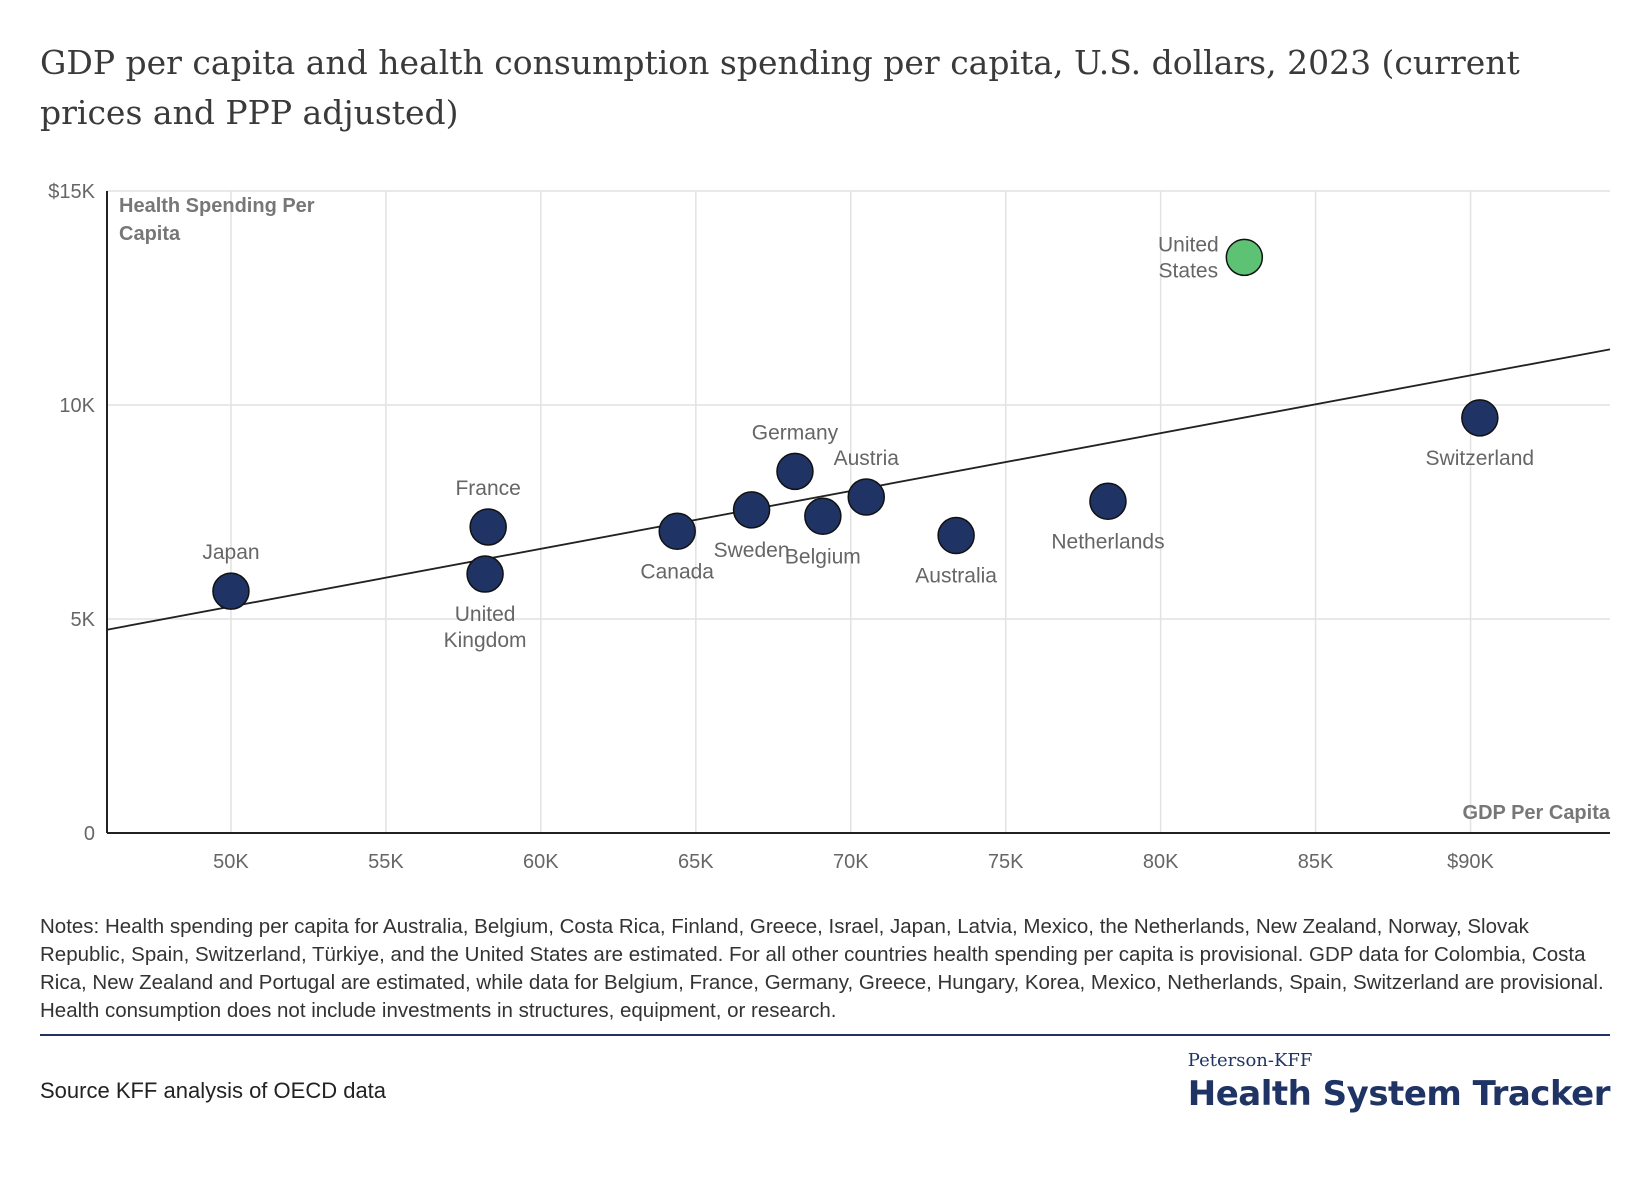 The image size is (1640, 1178). Describe the element at coordinates (752, 550) in the screenshot. I see `point-label: Sweden` at that location.